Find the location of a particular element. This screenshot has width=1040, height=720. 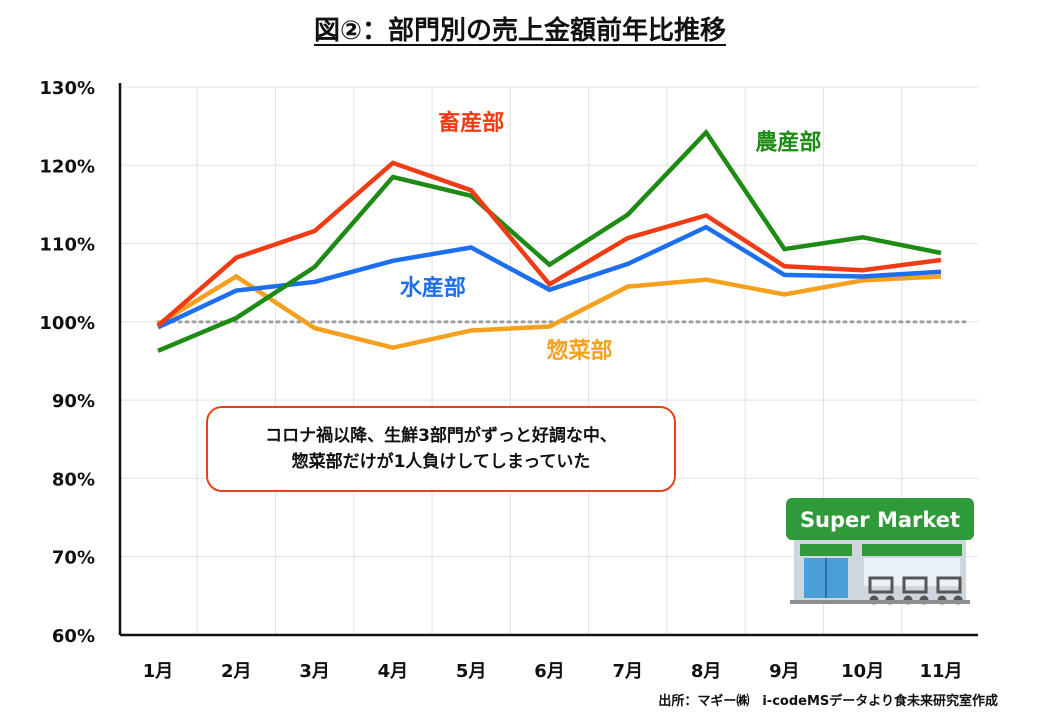

y-tick-label: 110% is located at coordinates (67, 245).